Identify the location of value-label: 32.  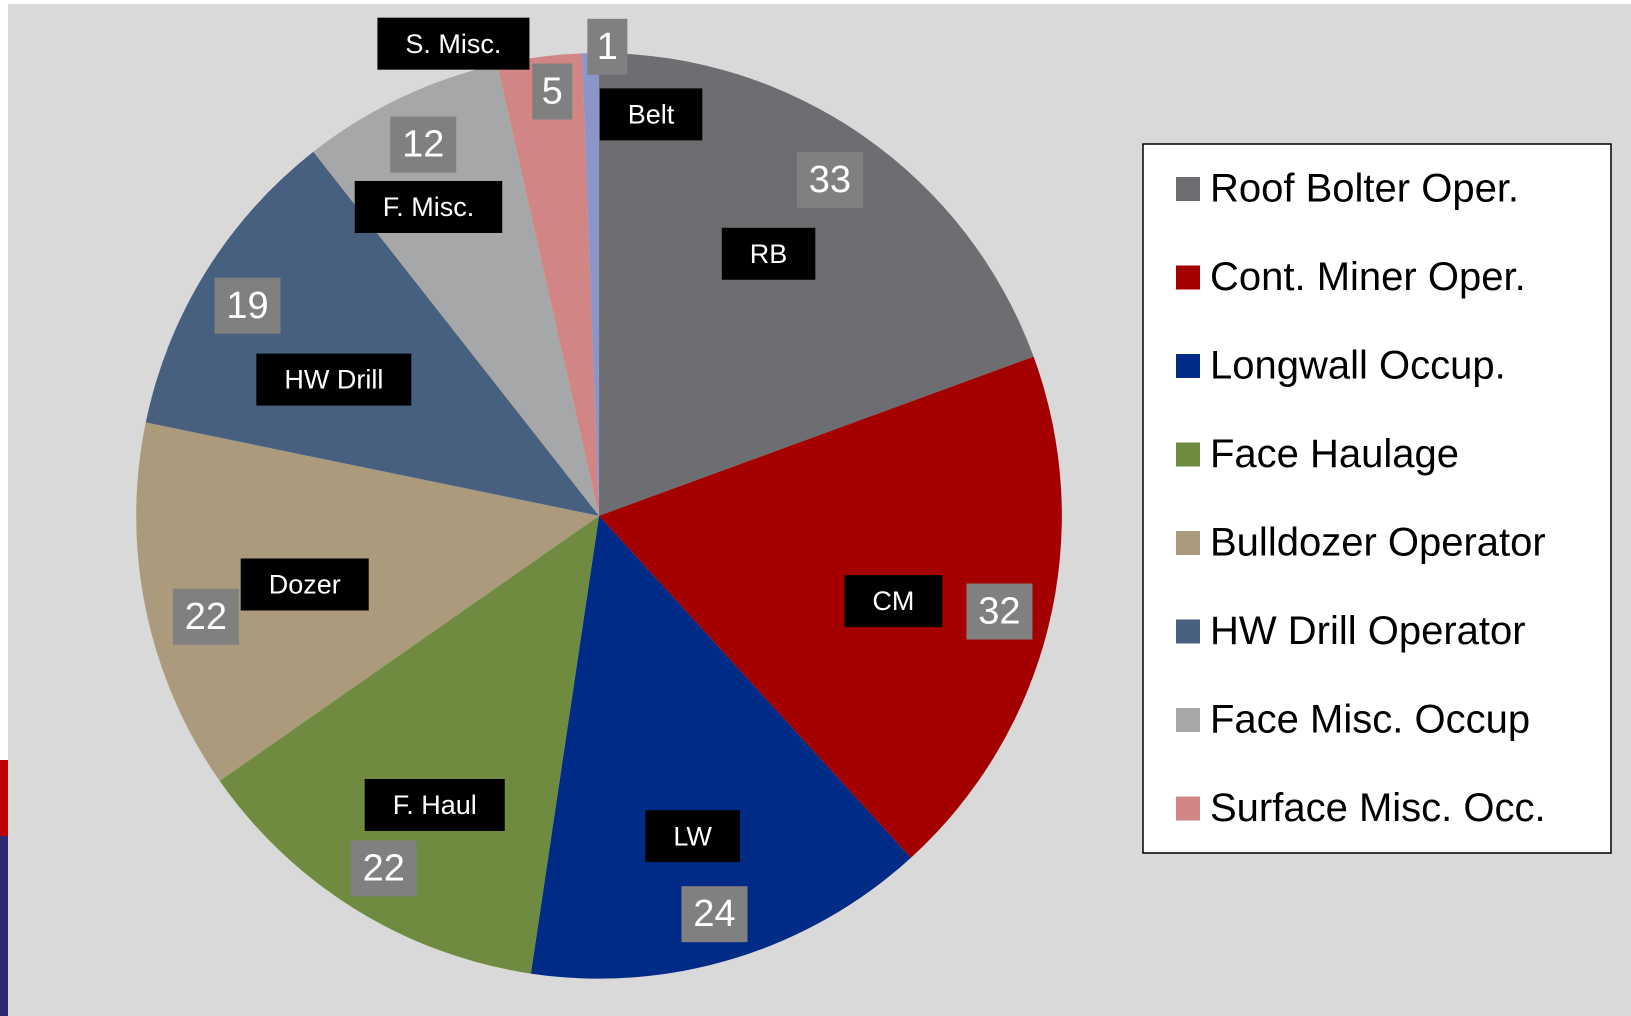
(999, 612).